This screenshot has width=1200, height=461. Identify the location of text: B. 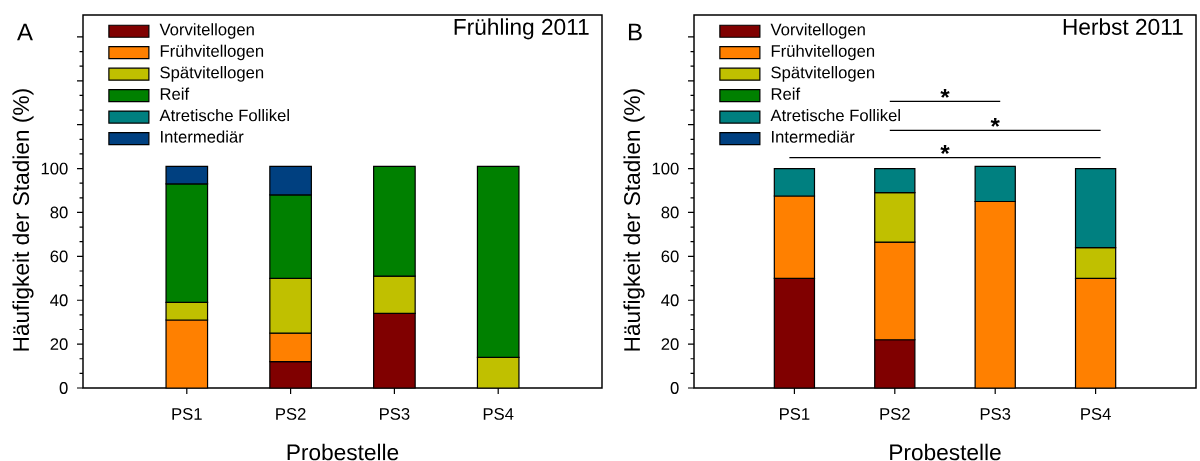
(635, 32).